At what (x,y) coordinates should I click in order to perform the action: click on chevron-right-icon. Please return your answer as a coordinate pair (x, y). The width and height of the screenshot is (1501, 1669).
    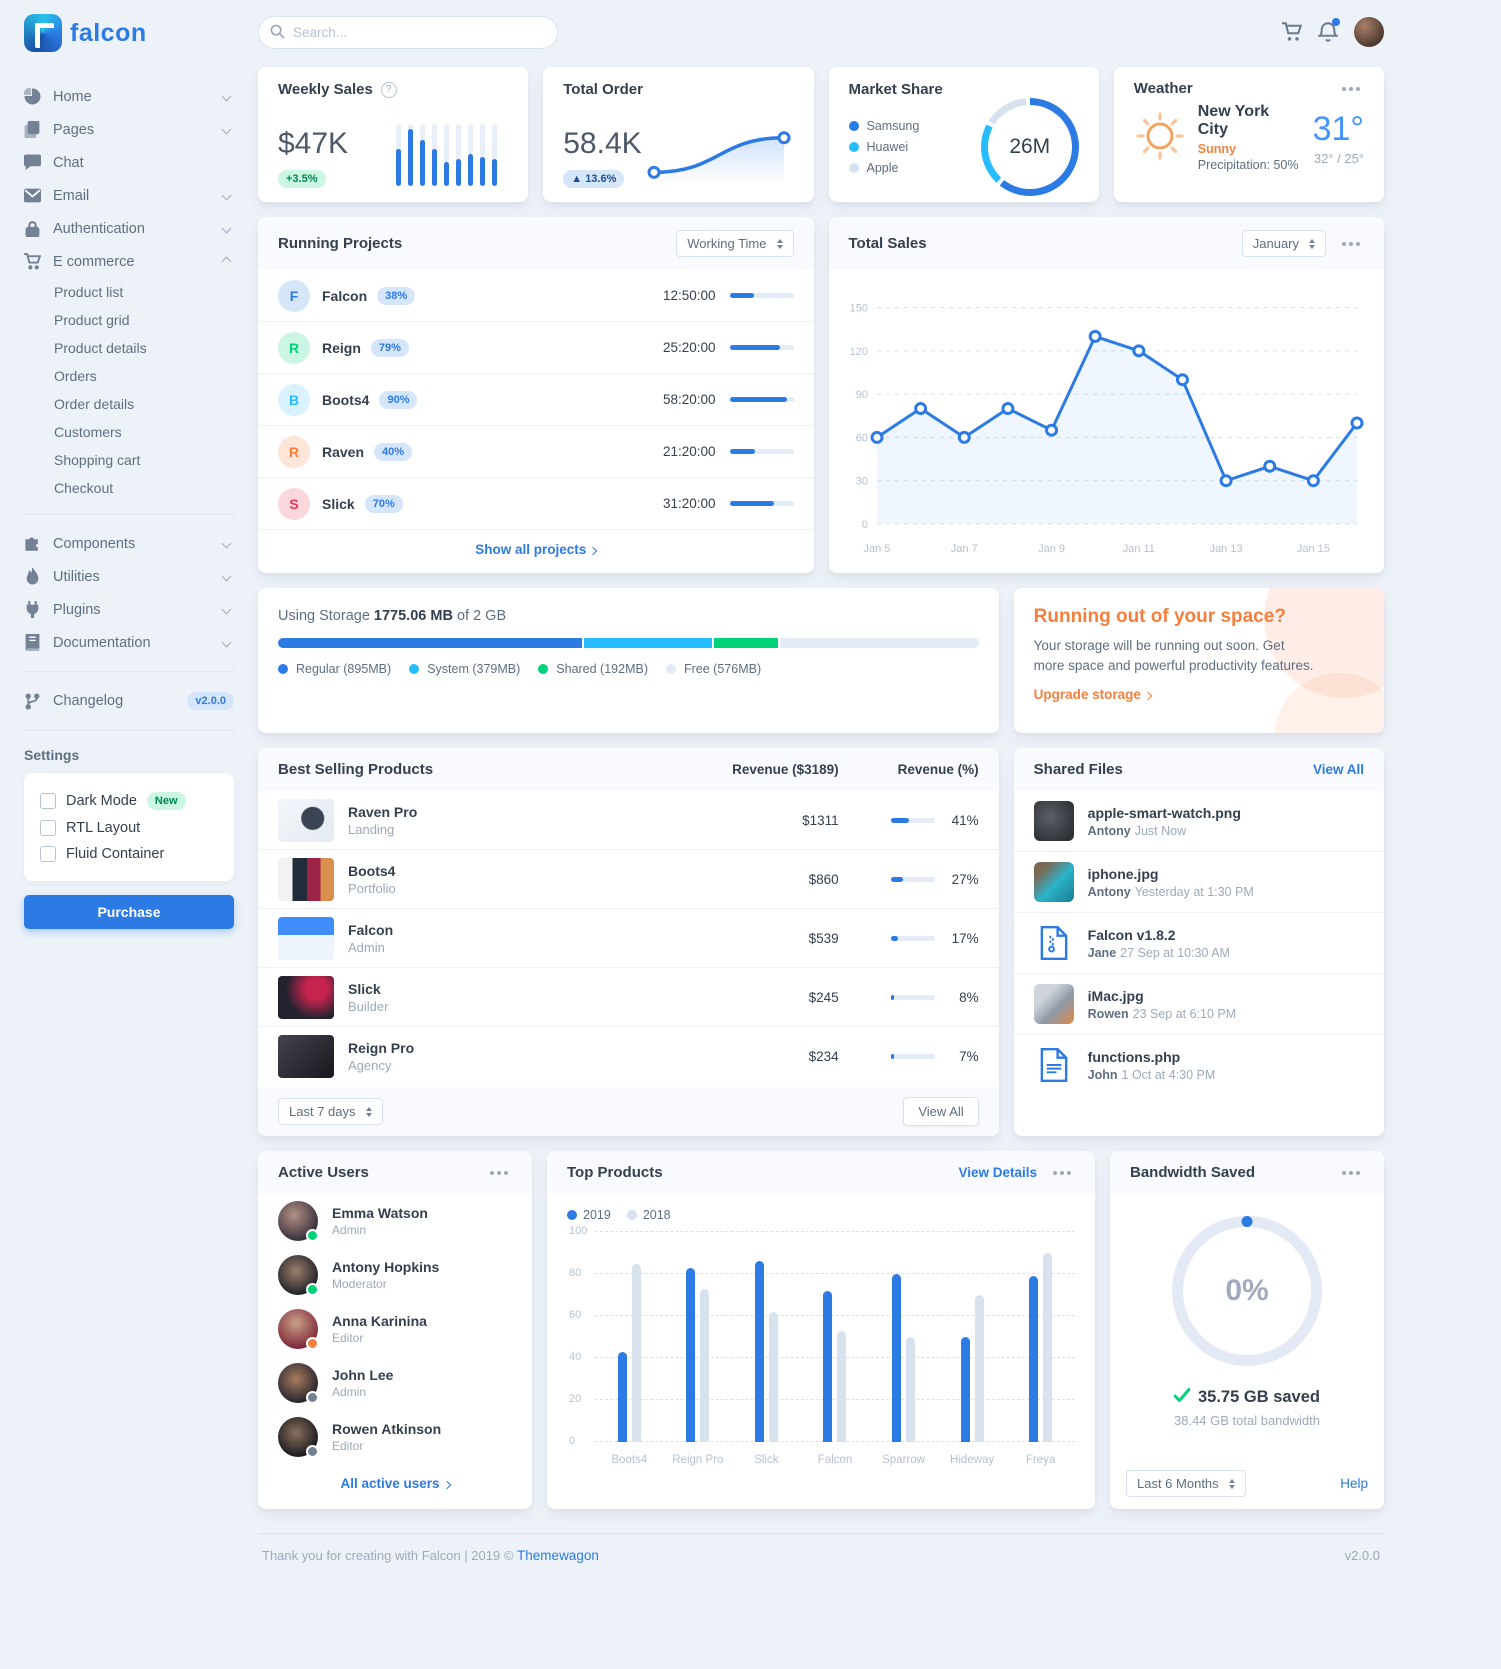
    Looking at the image, I should click on (1148, 695).